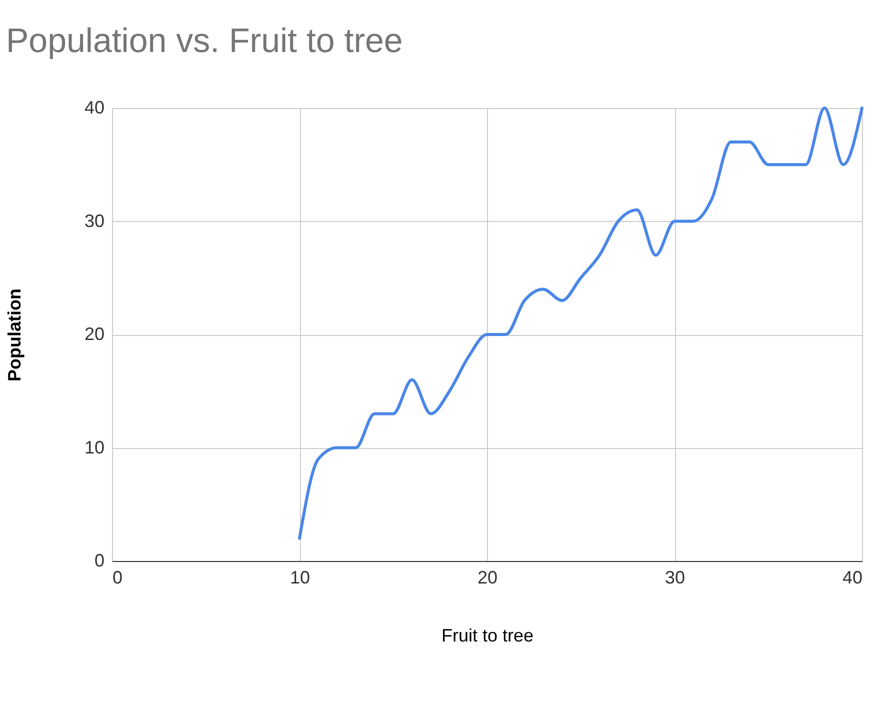 The image size is (885, 702). Describe the element at coordinates (852, 578) in the screenshot. I see `x-tick-label: 40` at that location.